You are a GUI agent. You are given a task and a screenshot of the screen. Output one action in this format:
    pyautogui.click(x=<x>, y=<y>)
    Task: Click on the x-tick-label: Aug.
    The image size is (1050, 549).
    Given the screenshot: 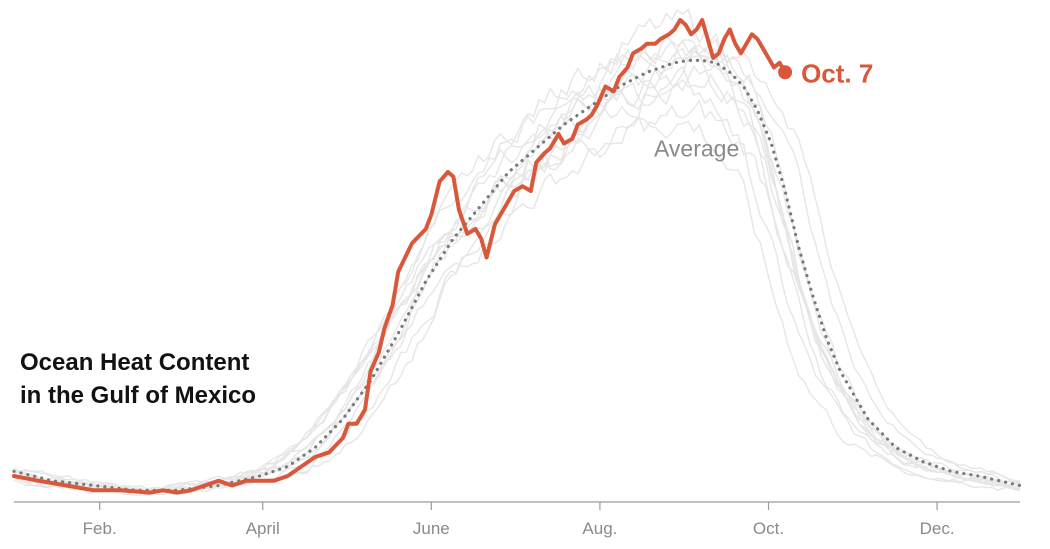 What is the action you would take?
    pyautogui.click(x=599, y=528)
    